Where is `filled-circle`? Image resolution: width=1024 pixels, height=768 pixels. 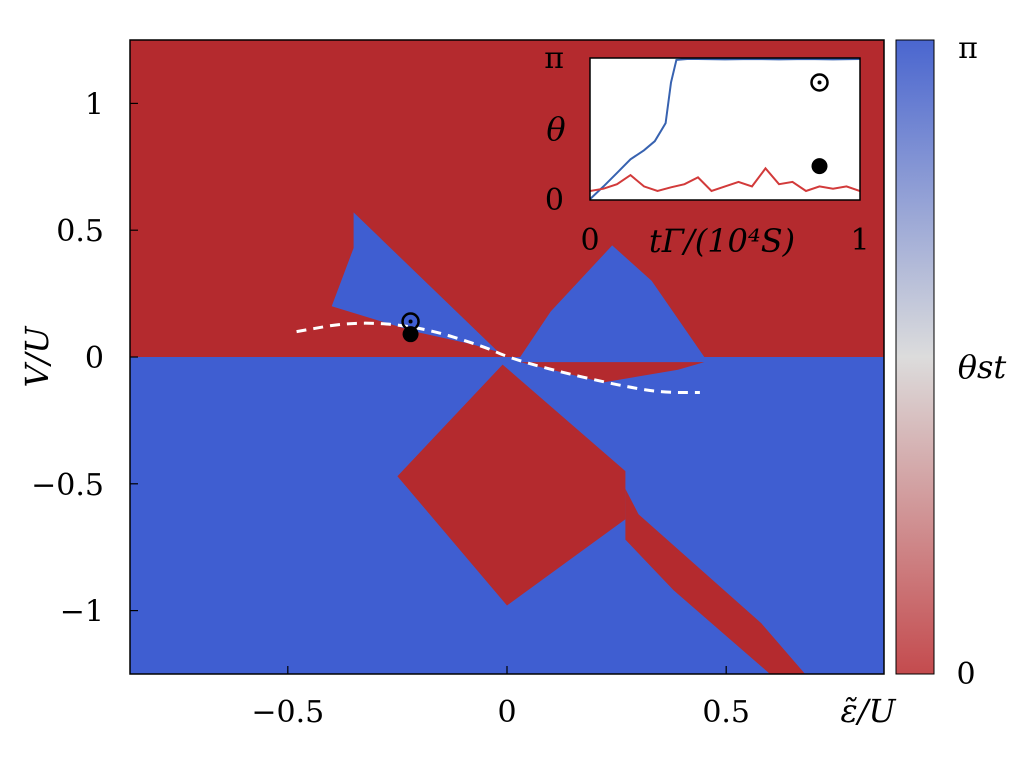 filled-circle is located at coordinates (410, 334).